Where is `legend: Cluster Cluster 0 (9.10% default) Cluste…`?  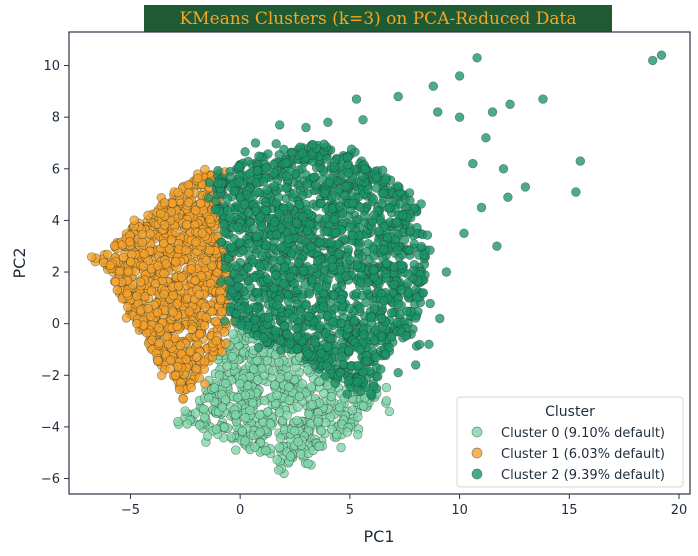
legend: Cluster Cluster 0 (9.10% default) Cluste… is located at coordinates (570, 442).